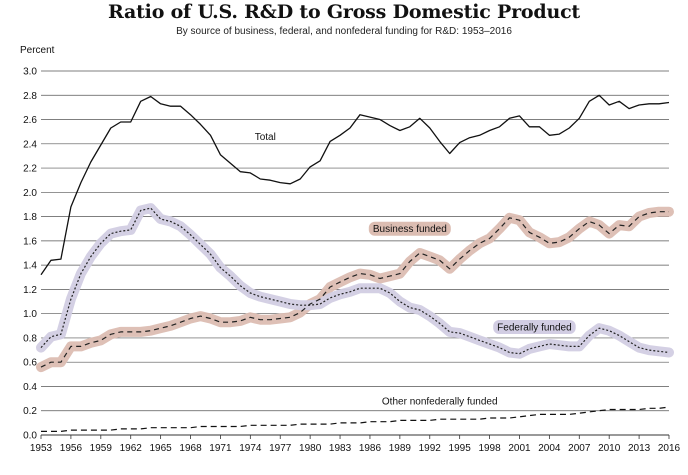  What do you see at coordinates (30, 169) in the screenshot?
I see `y-tick-label: 2.2` at bounding box center [30, 169].